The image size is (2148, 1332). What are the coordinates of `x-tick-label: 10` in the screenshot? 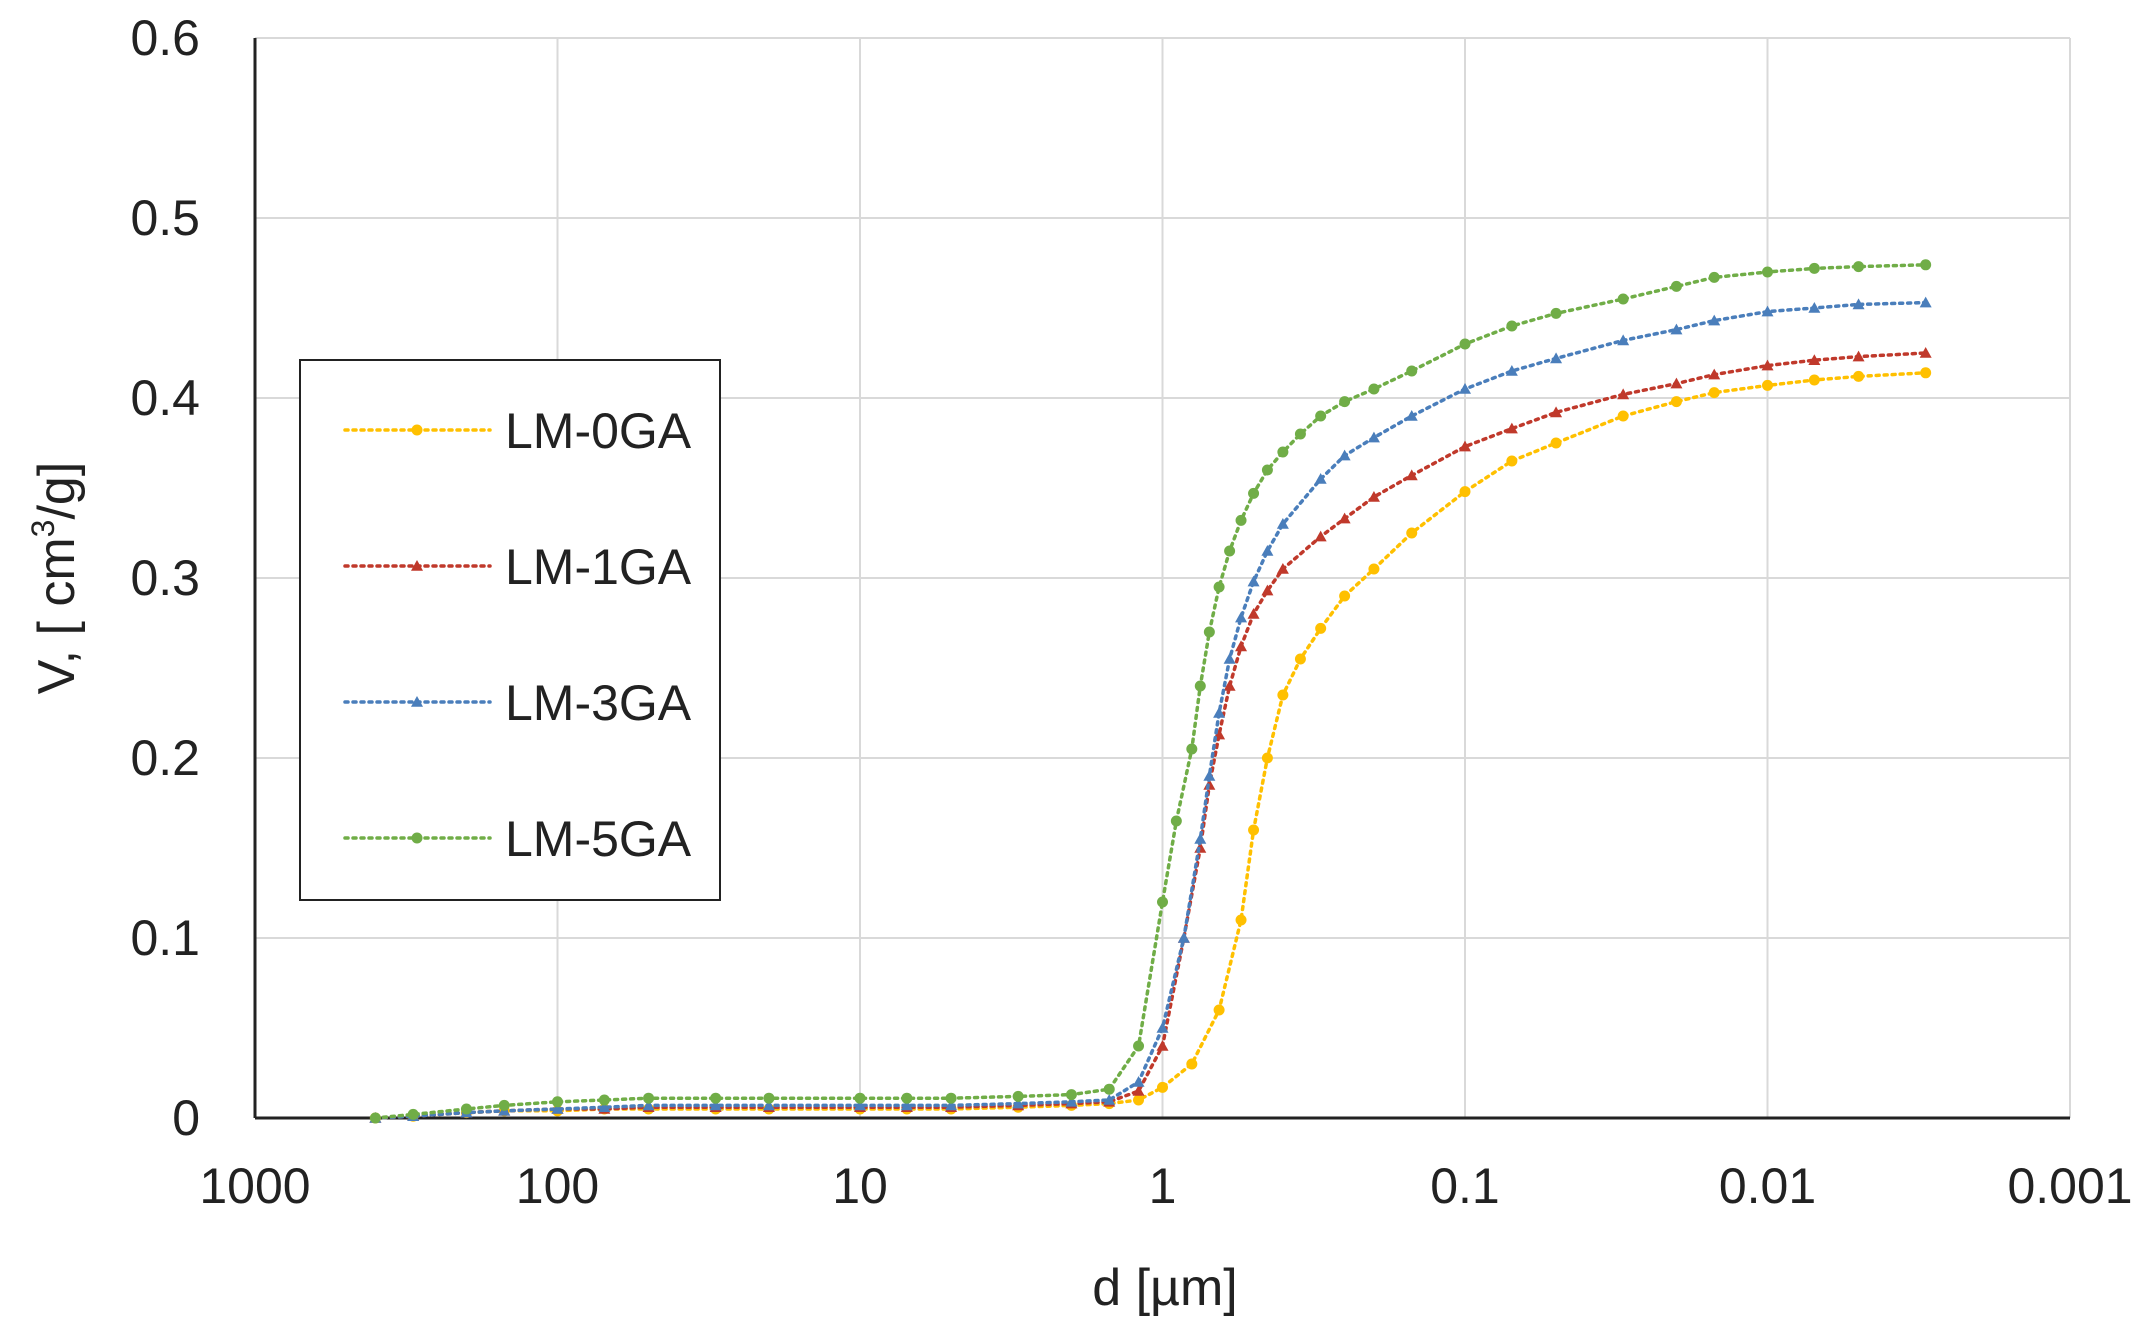 It's located at (860, 1186).